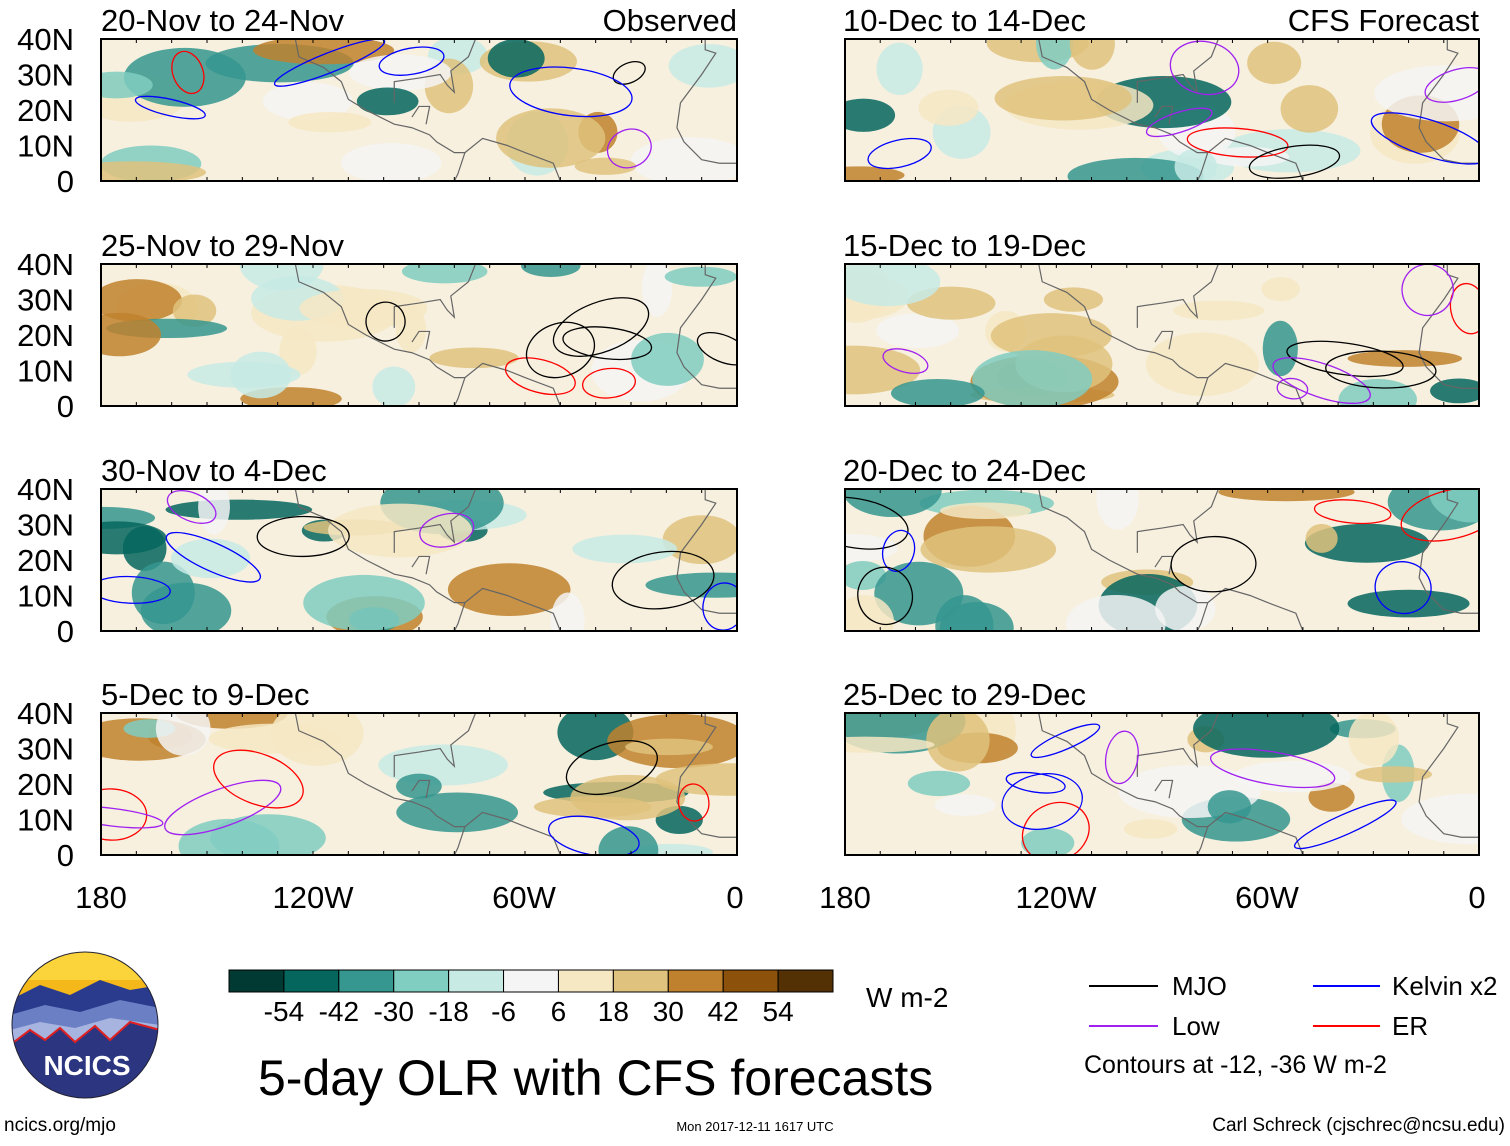  Describe the element at coordinates (559, 1011) in the screenshot. I see `colorbar-tick-label: 6` at that location.